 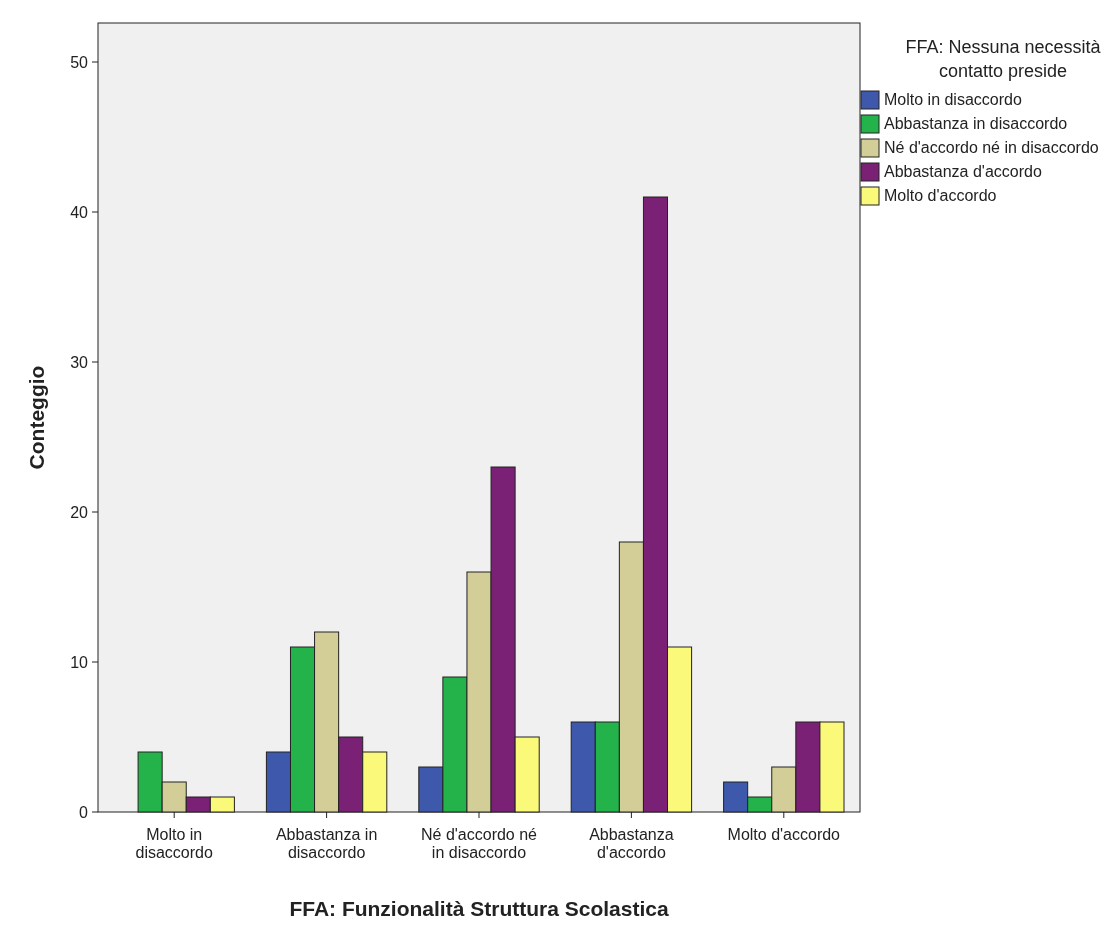 What do you see at coordinates (79, 212) in the screenshot?
I see `y-tick-label: 40` at bounding box center [79, 212].